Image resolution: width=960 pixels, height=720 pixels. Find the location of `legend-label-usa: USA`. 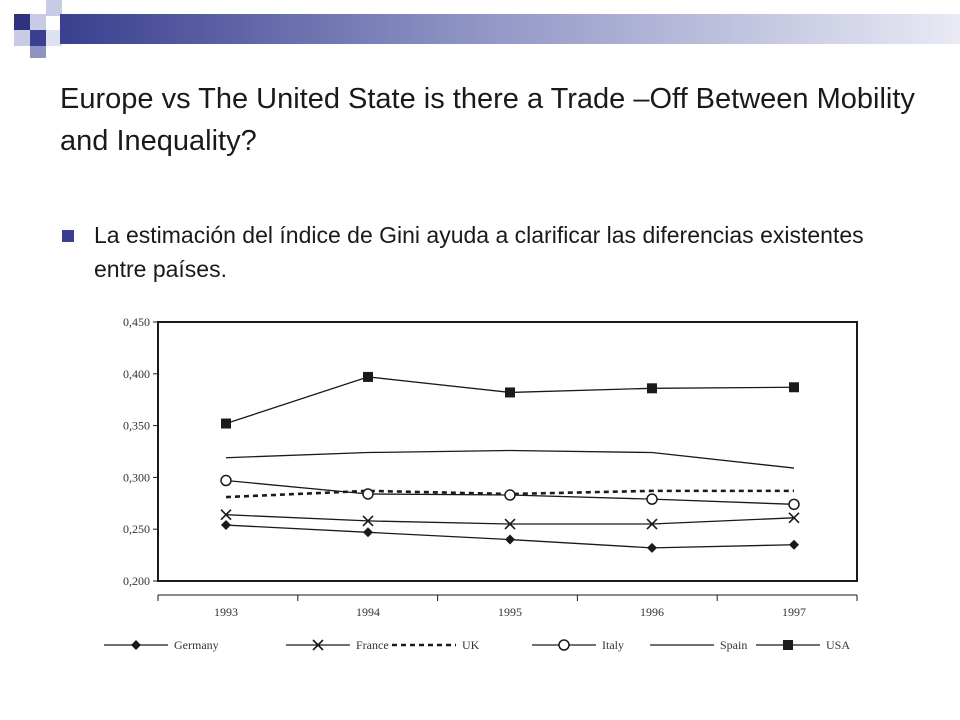

legend-label-usa: USA is located at coordinates (838, 645).